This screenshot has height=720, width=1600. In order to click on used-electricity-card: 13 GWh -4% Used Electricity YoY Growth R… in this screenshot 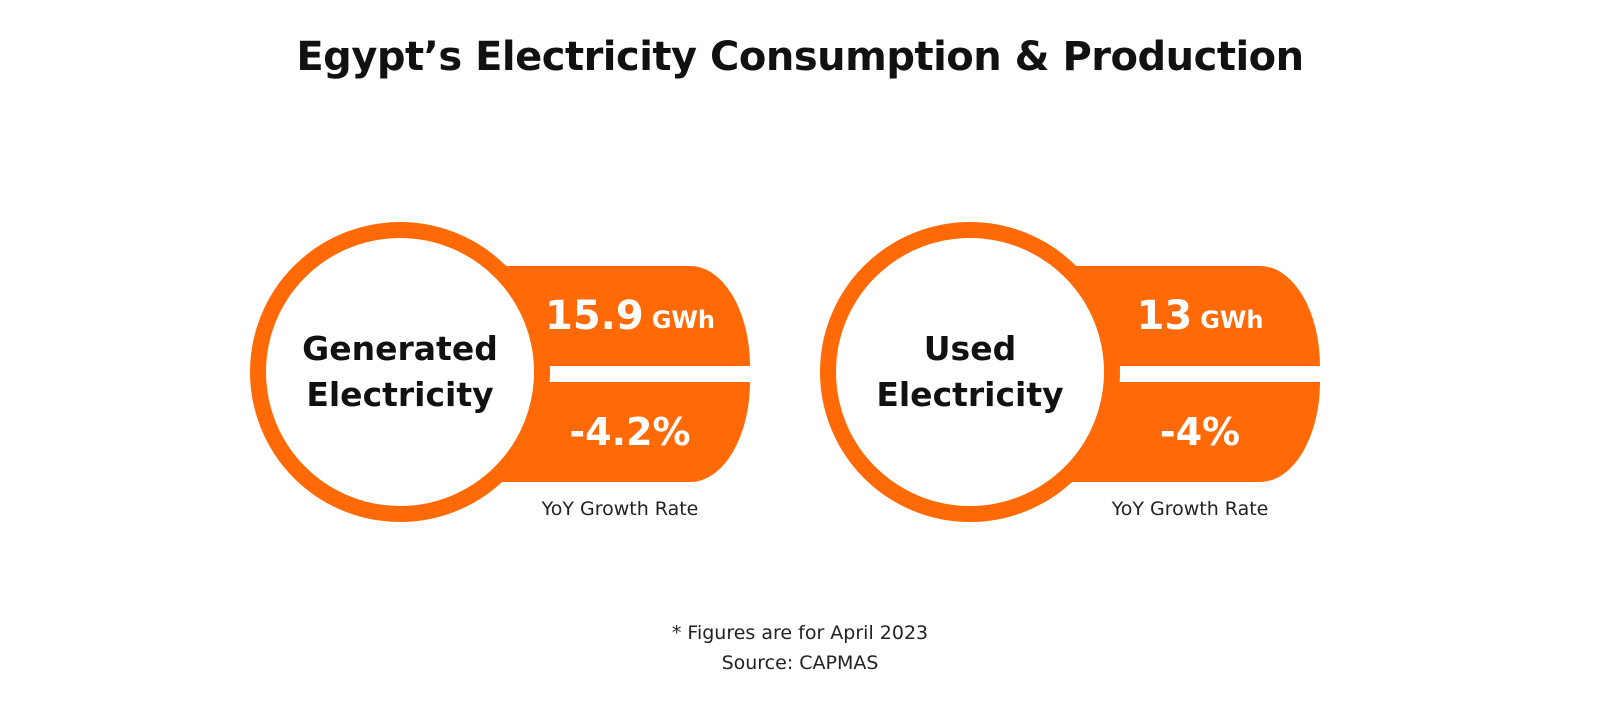, I will do `click(1080, 372)`.